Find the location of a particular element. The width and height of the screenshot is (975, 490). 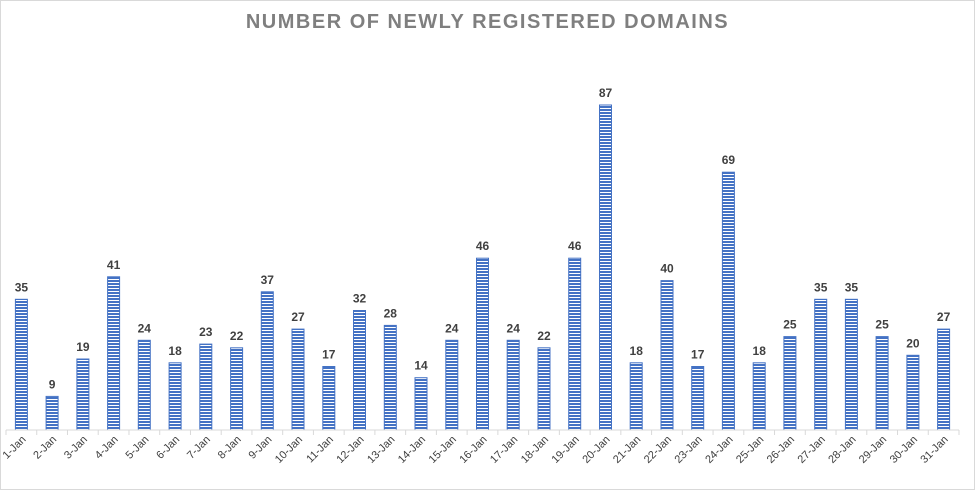

x-tick-label-26-Jan: 26-Jan is located at coordinates (781, 450).